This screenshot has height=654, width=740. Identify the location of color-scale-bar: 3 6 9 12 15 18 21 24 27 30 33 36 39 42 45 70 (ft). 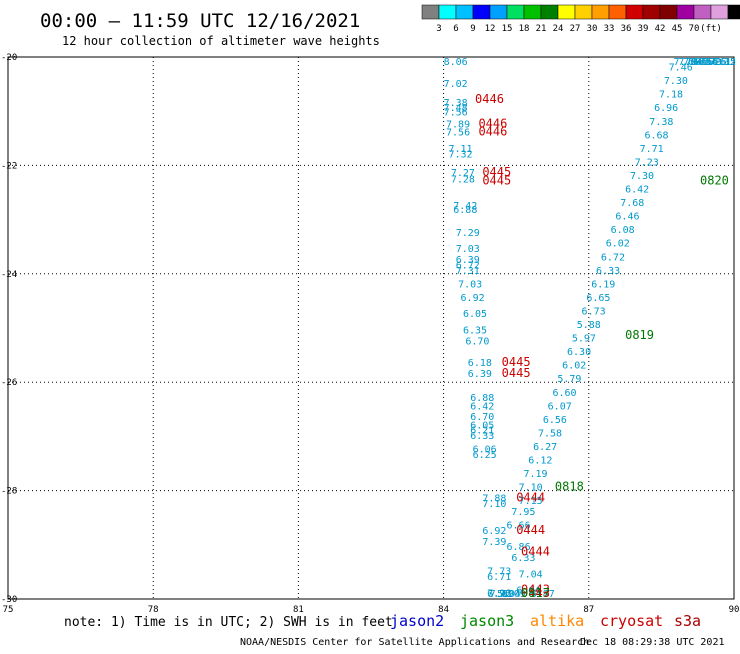
(580, 19).